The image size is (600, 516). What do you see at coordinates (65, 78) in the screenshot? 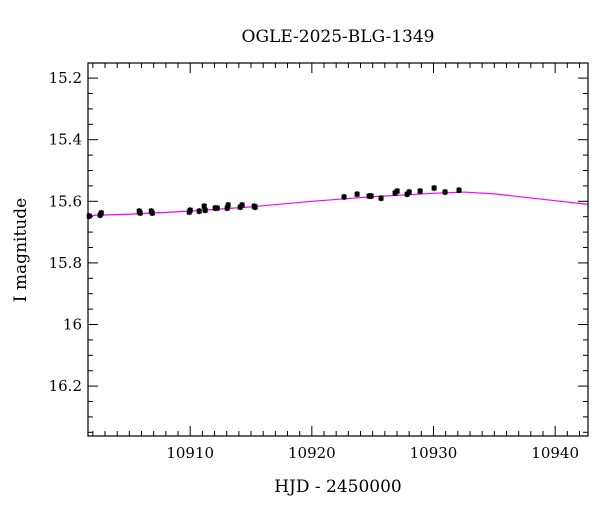
I see `y-tick-label: 15.2` at bounding box center [65, 78].